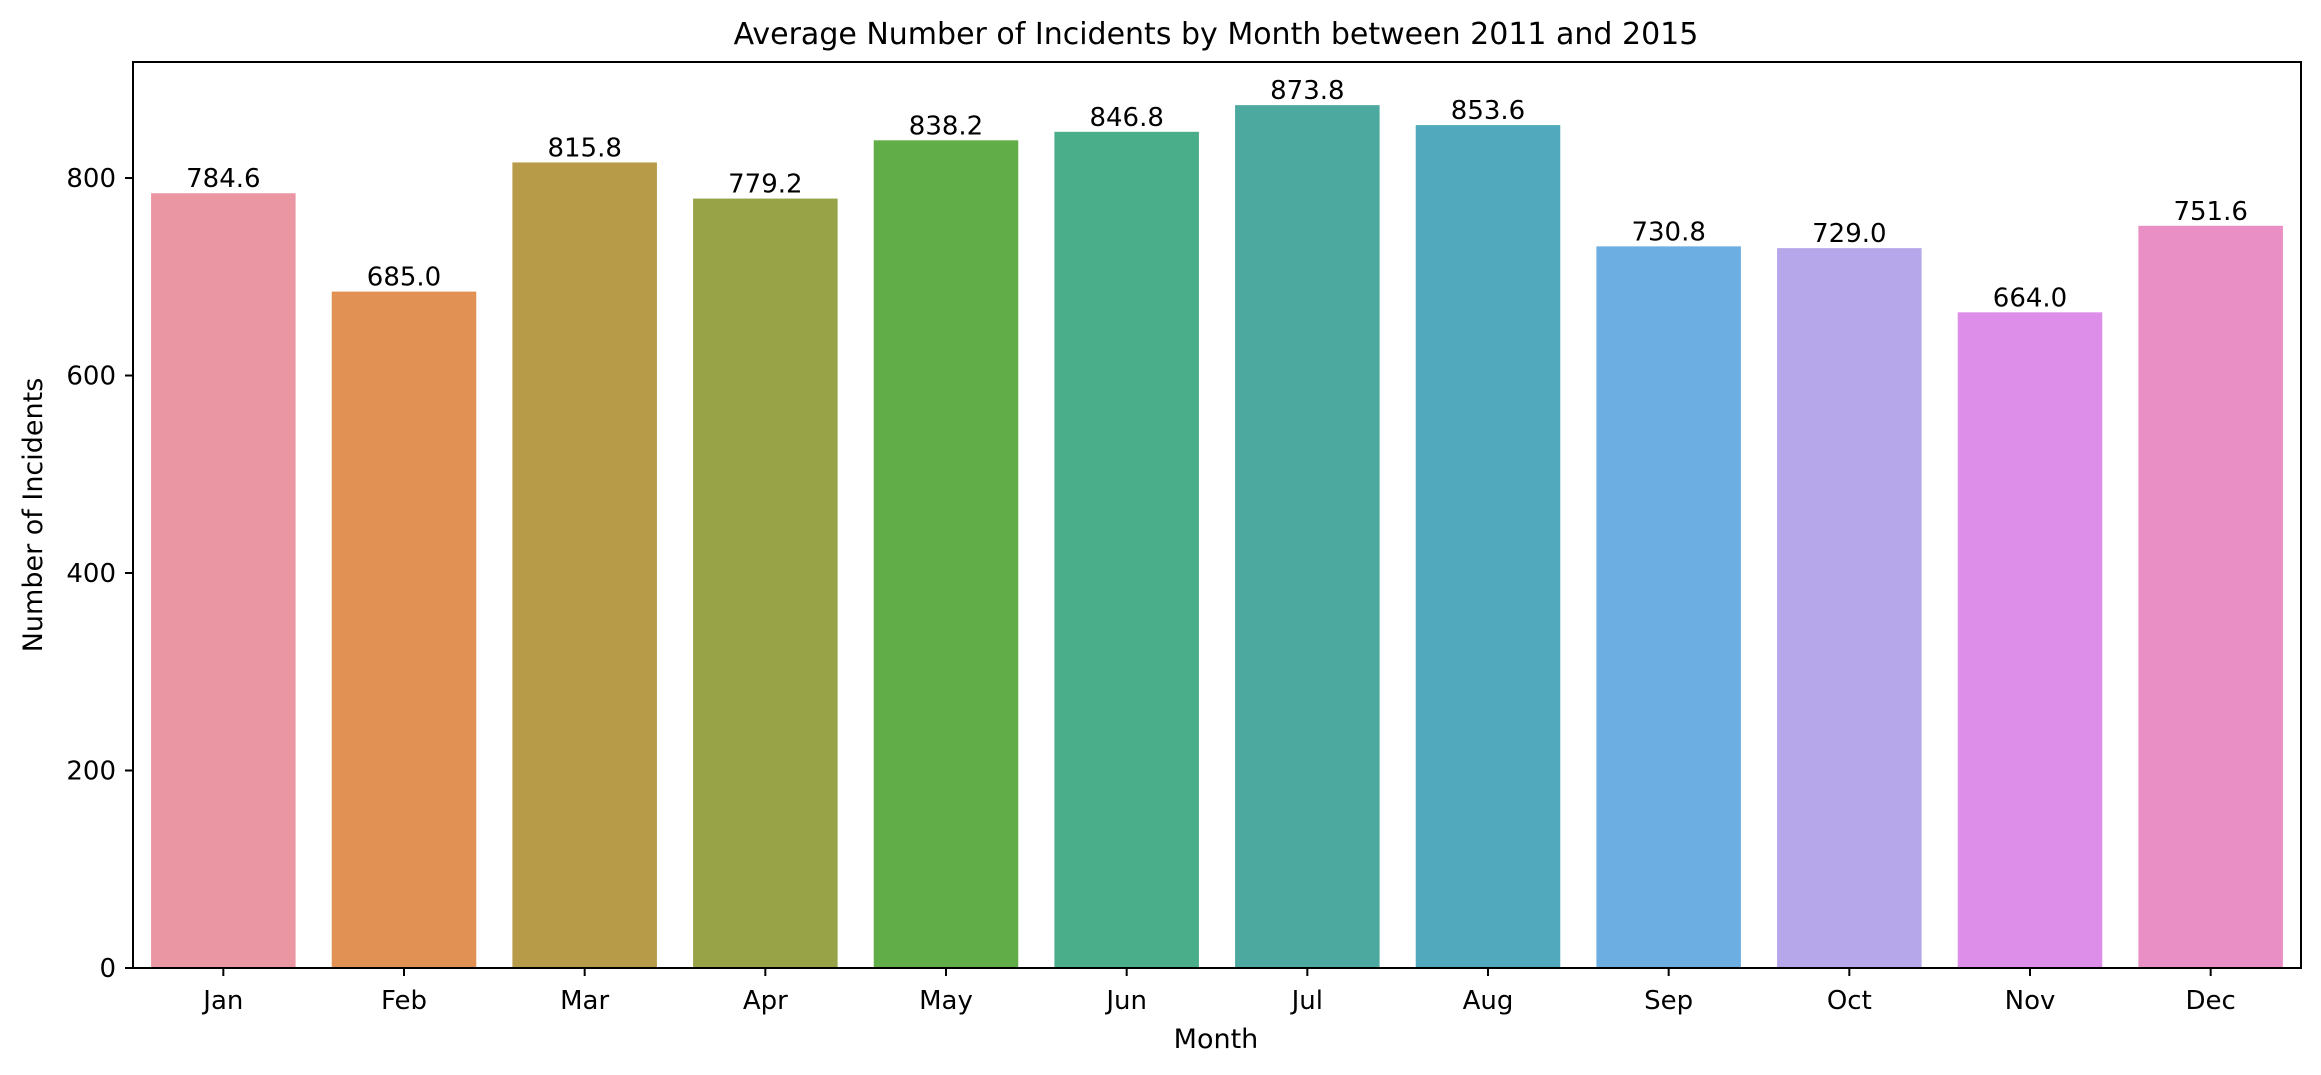  What do you see at coordinates (1488, 1001) in the screenshot?
I see `x-tick-label-aug: Aug` at bounding box center [1488, 1001].